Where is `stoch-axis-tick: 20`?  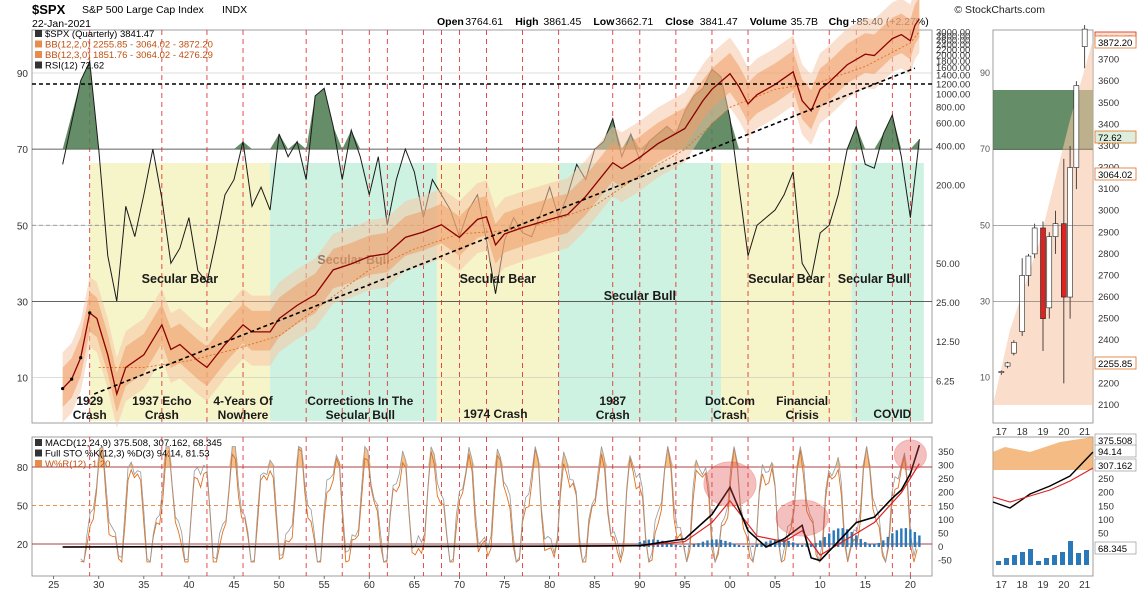
stoch-axis-tick: 20 is located at coordinates (23, 545).